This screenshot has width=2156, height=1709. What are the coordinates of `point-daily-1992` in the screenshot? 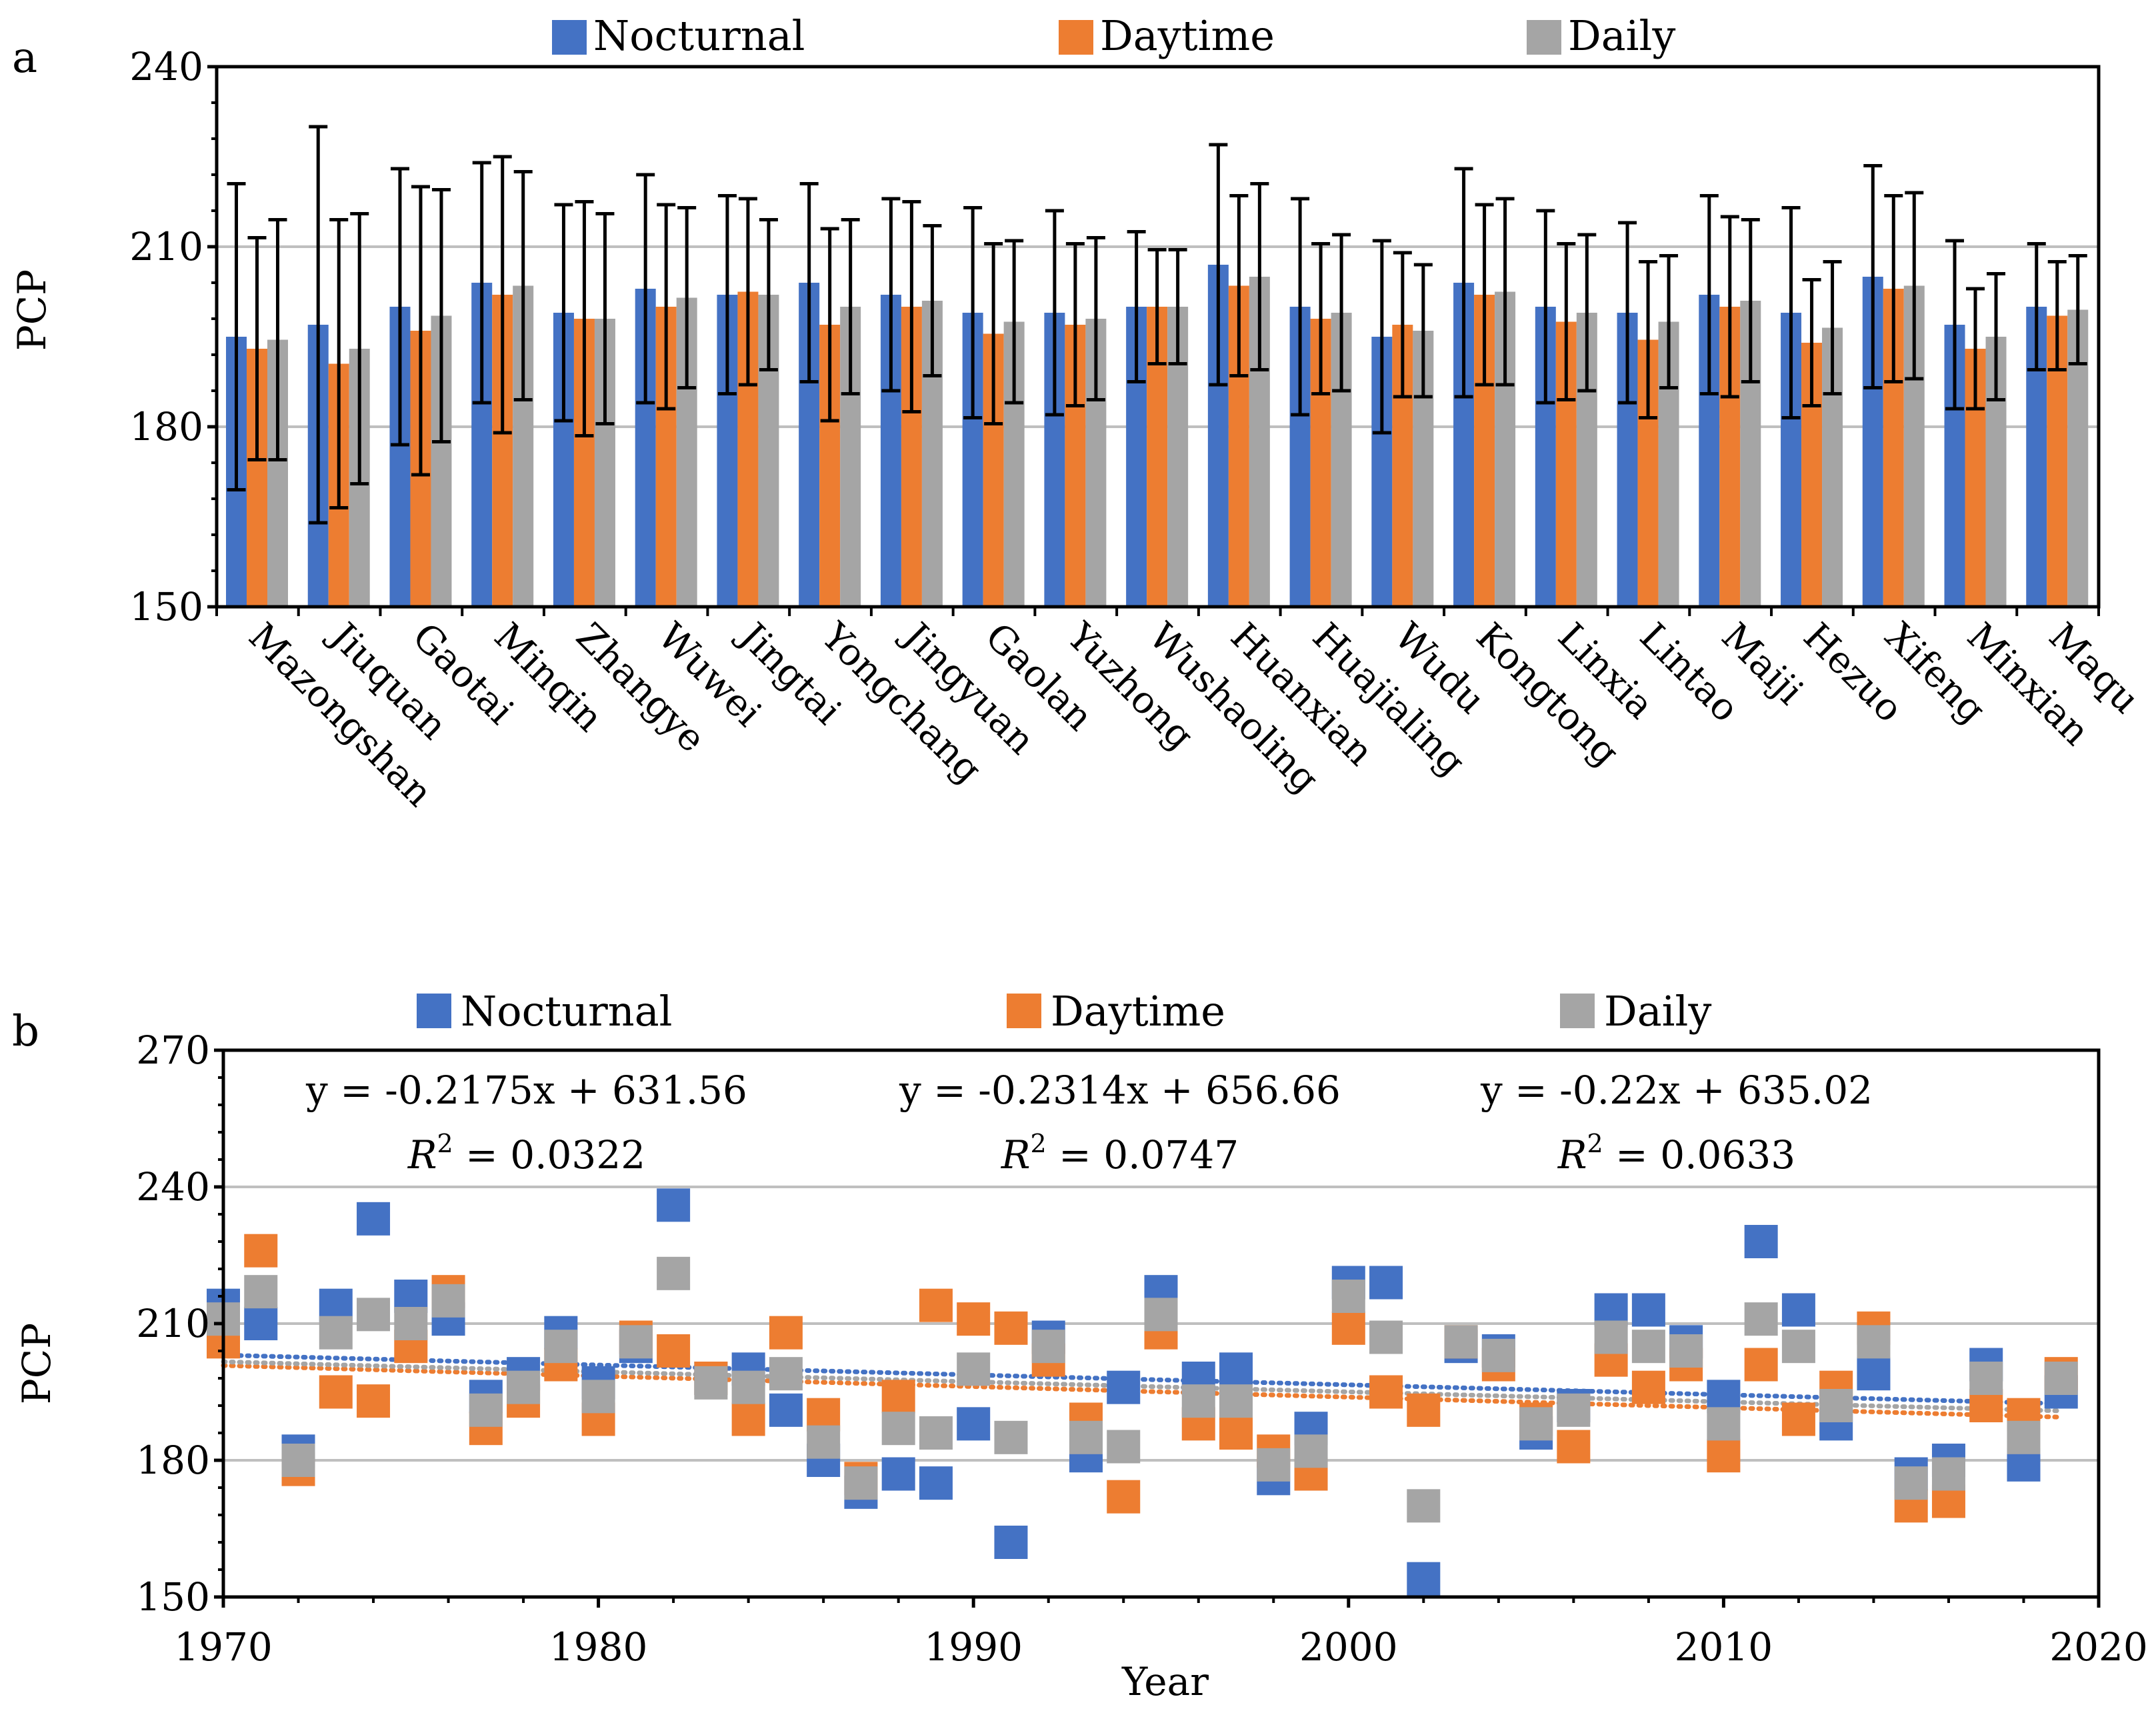 It's located at (1048, 1347).